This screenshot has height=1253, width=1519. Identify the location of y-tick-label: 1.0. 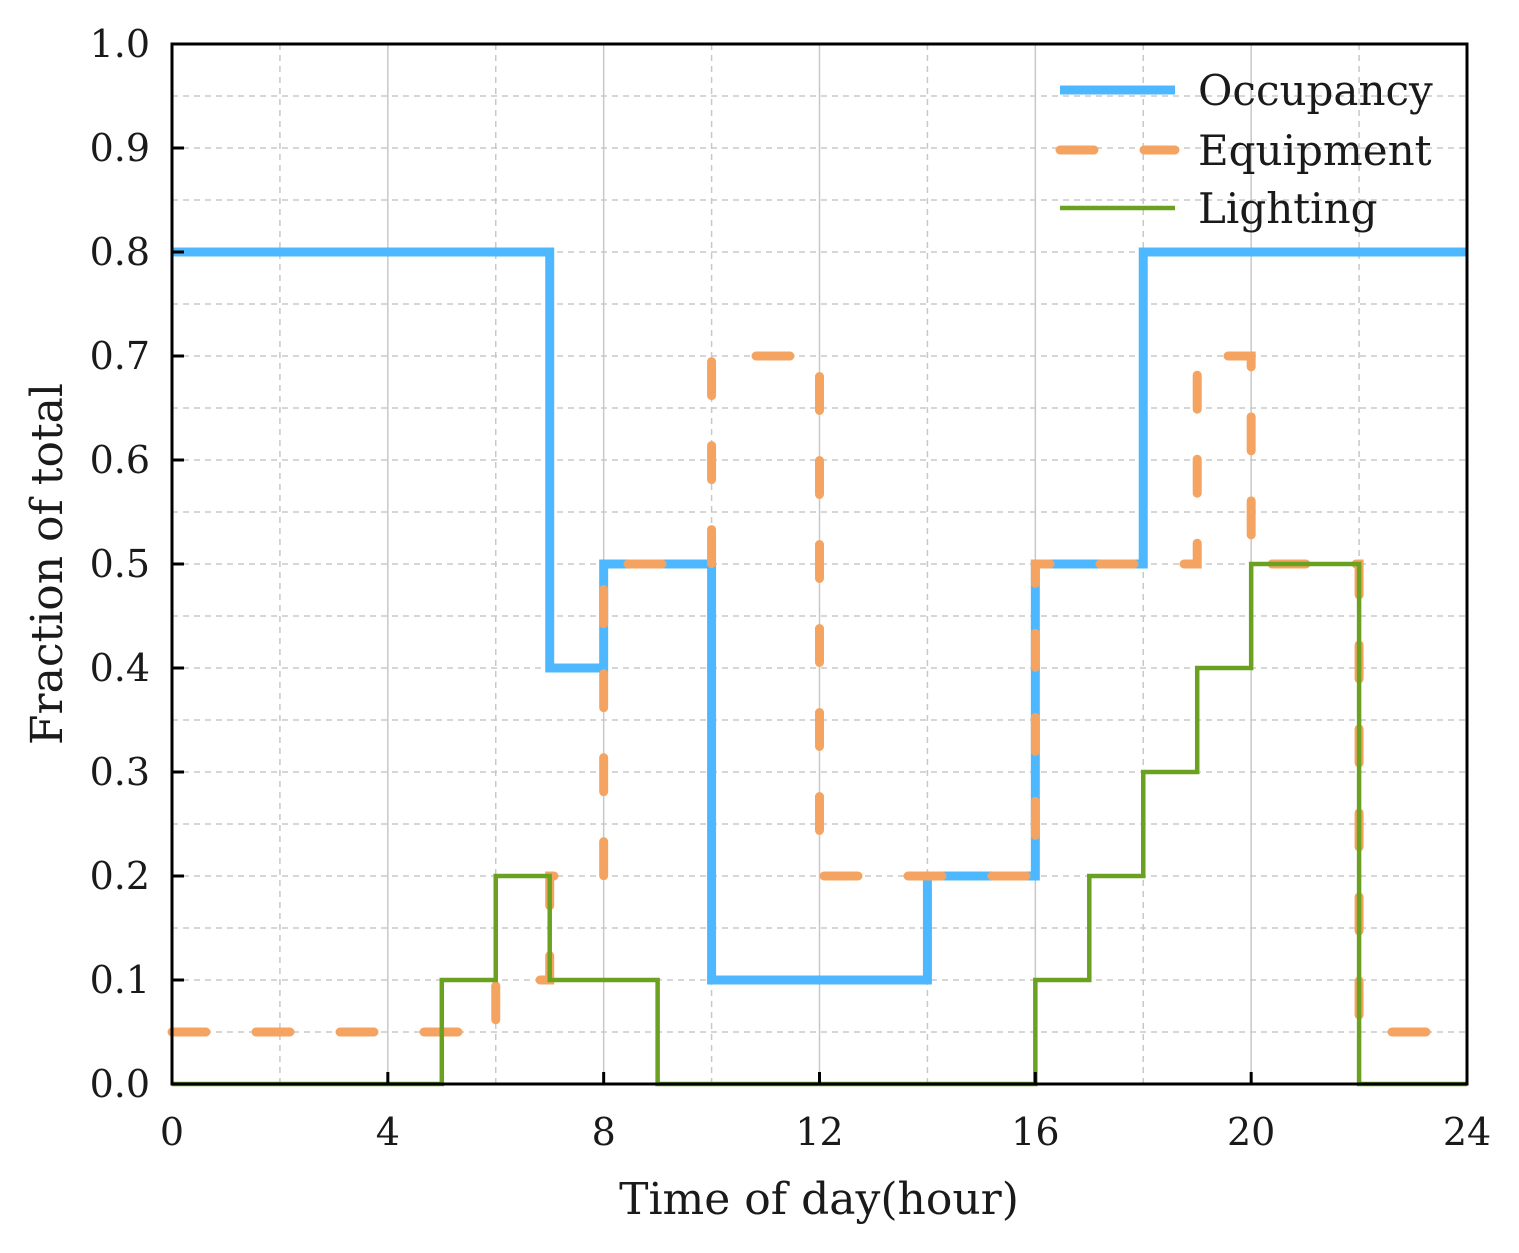
(120, 44).